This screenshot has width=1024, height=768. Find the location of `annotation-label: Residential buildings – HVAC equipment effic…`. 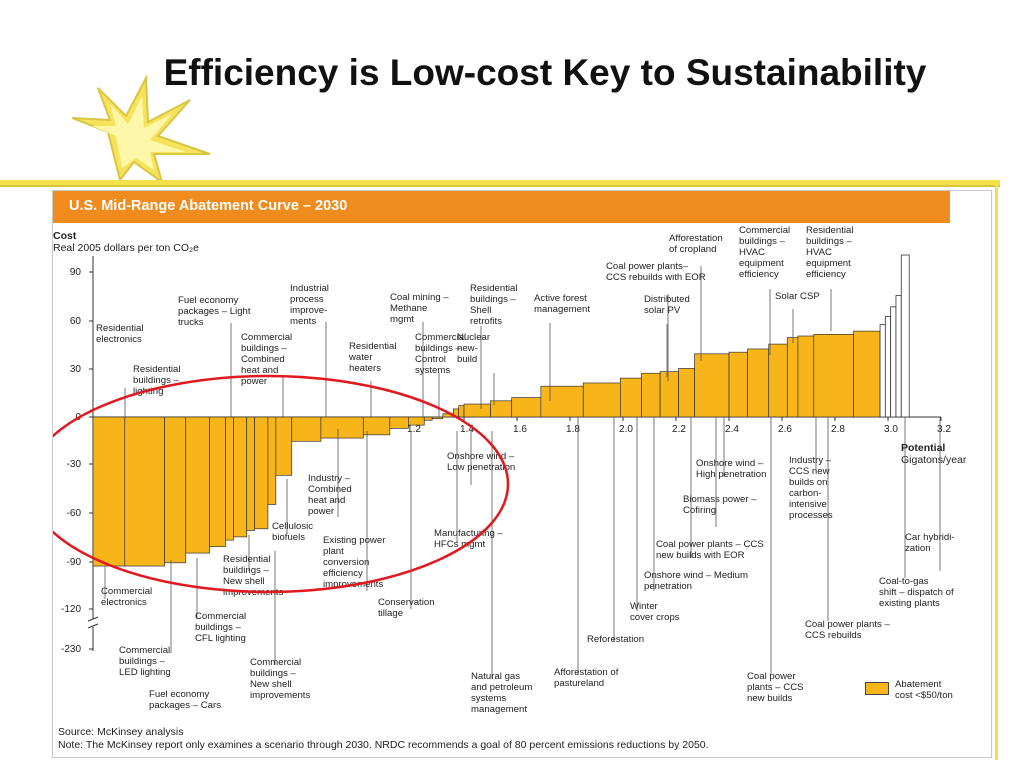

annotation-label: Residential buildings – HVAC equipment effic… is located at coordinates (829, 252).